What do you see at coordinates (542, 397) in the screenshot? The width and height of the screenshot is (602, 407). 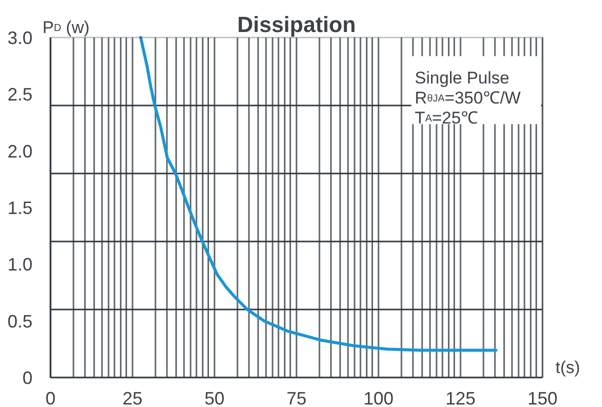 I see `x-tick-label: 150` at bounding box center [542, 397].